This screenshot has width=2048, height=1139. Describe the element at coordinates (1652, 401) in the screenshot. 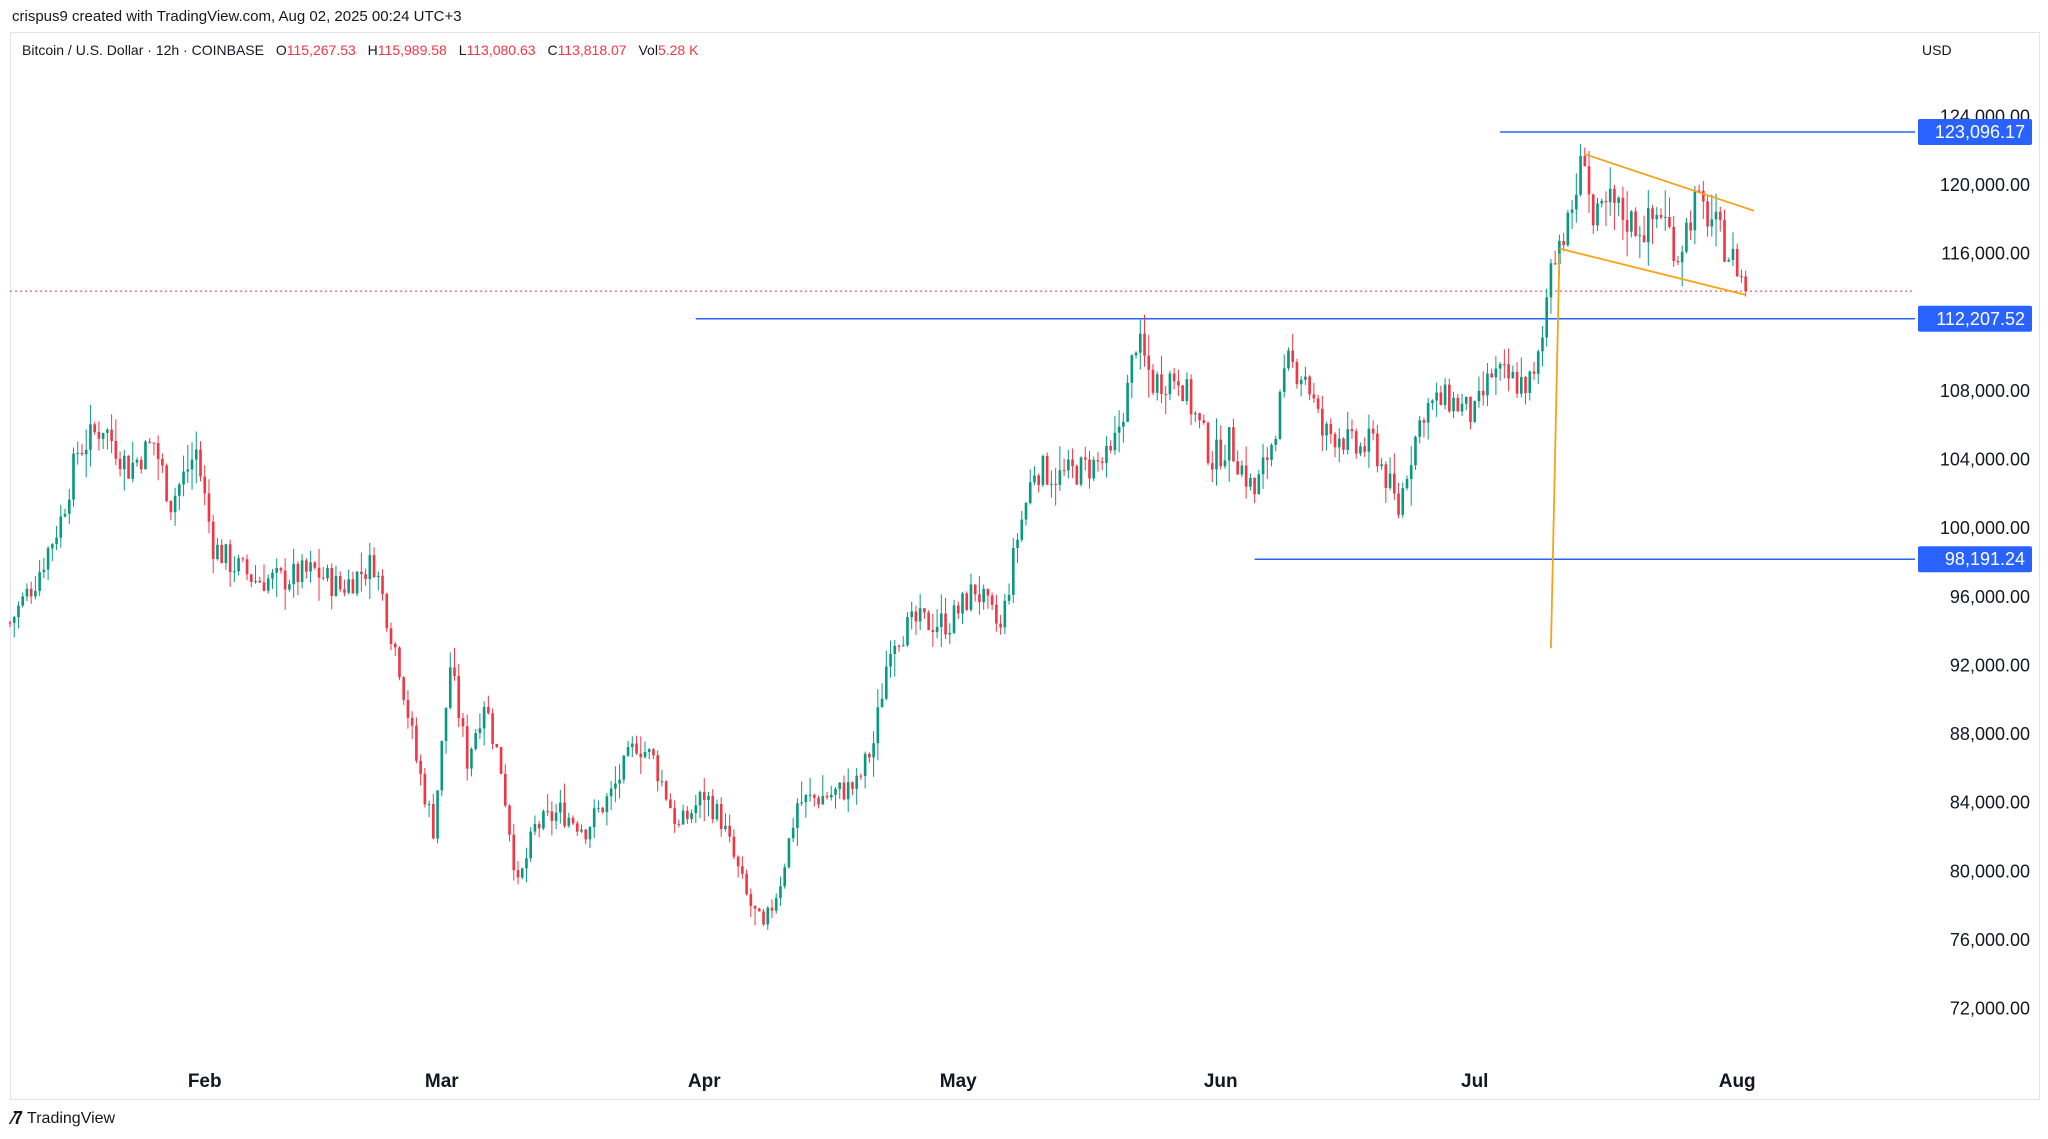

I see `trendlines-group` at that location.